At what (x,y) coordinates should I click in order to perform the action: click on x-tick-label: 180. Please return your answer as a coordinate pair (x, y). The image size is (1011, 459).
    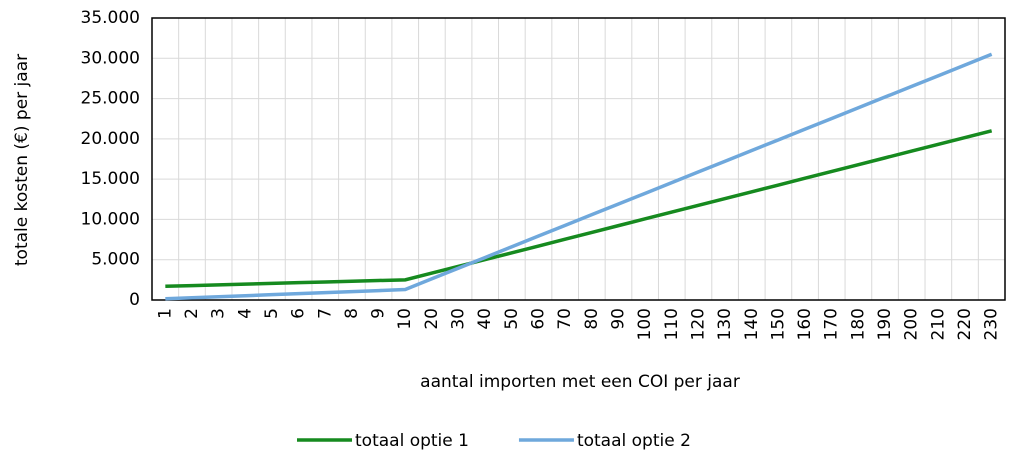
    Looking at the image, I should click on (858, 324).